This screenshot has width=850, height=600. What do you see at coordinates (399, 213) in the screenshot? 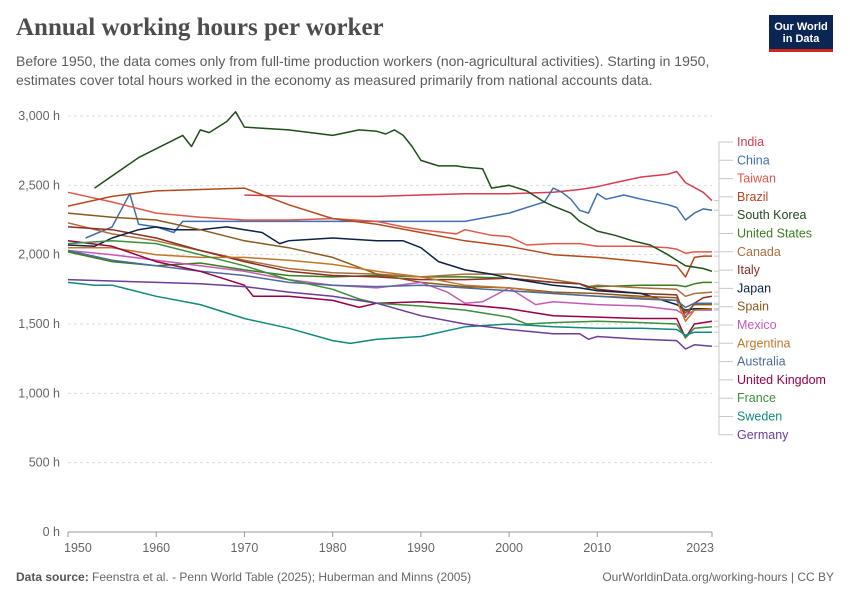
I see `series-line-china` at bounding box center [399, 213].